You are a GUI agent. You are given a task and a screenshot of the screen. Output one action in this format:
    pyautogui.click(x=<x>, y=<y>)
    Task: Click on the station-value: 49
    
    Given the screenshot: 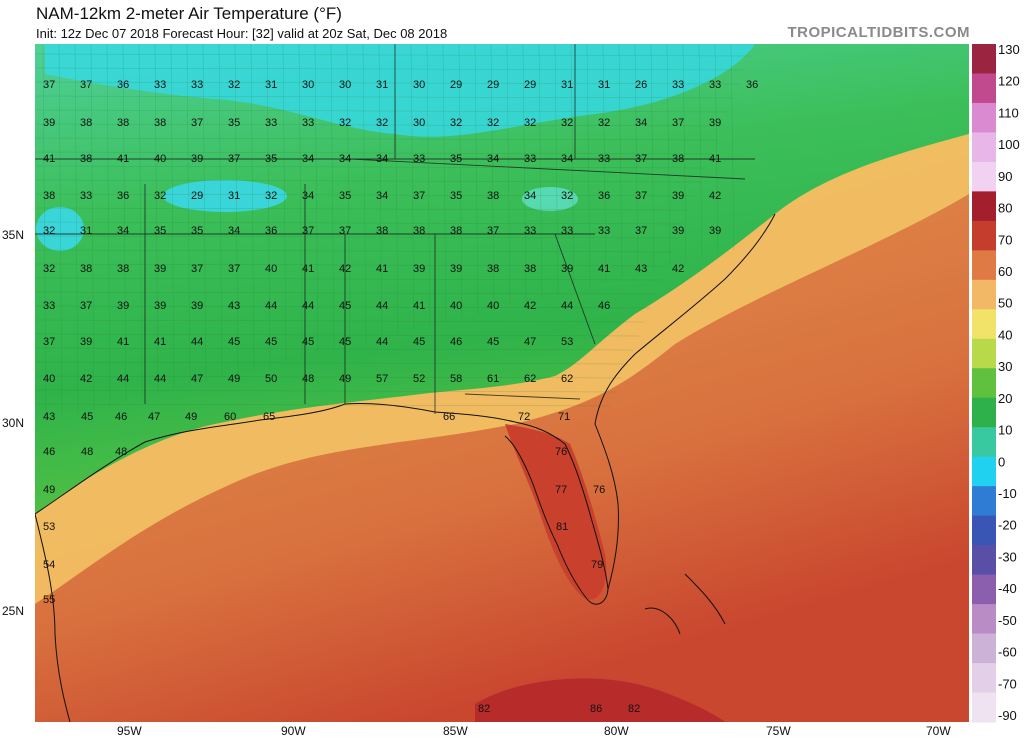 What is the action you would take?
    pyautogui.click(x=234, y=379)
    